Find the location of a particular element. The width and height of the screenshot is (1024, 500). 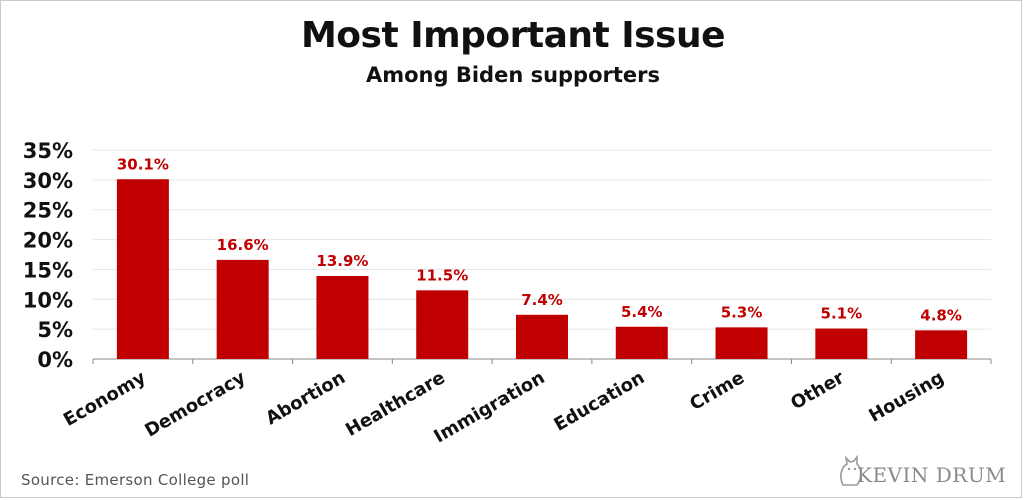

data-label: 30.1% is located at coordinates (143, 164).